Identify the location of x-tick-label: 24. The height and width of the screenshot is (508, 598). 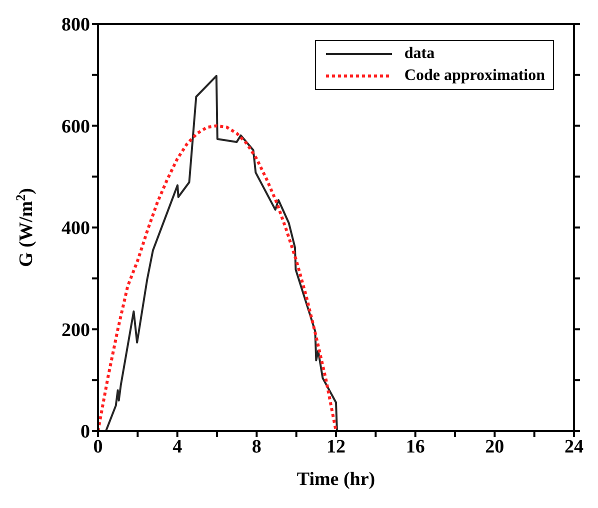
(574, 447).